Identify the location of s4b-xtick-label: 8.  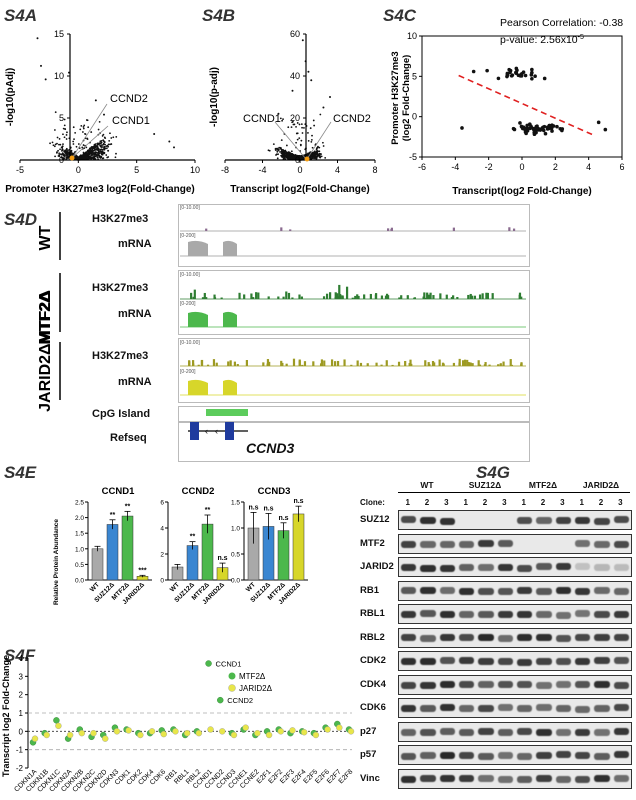
(374, 170).